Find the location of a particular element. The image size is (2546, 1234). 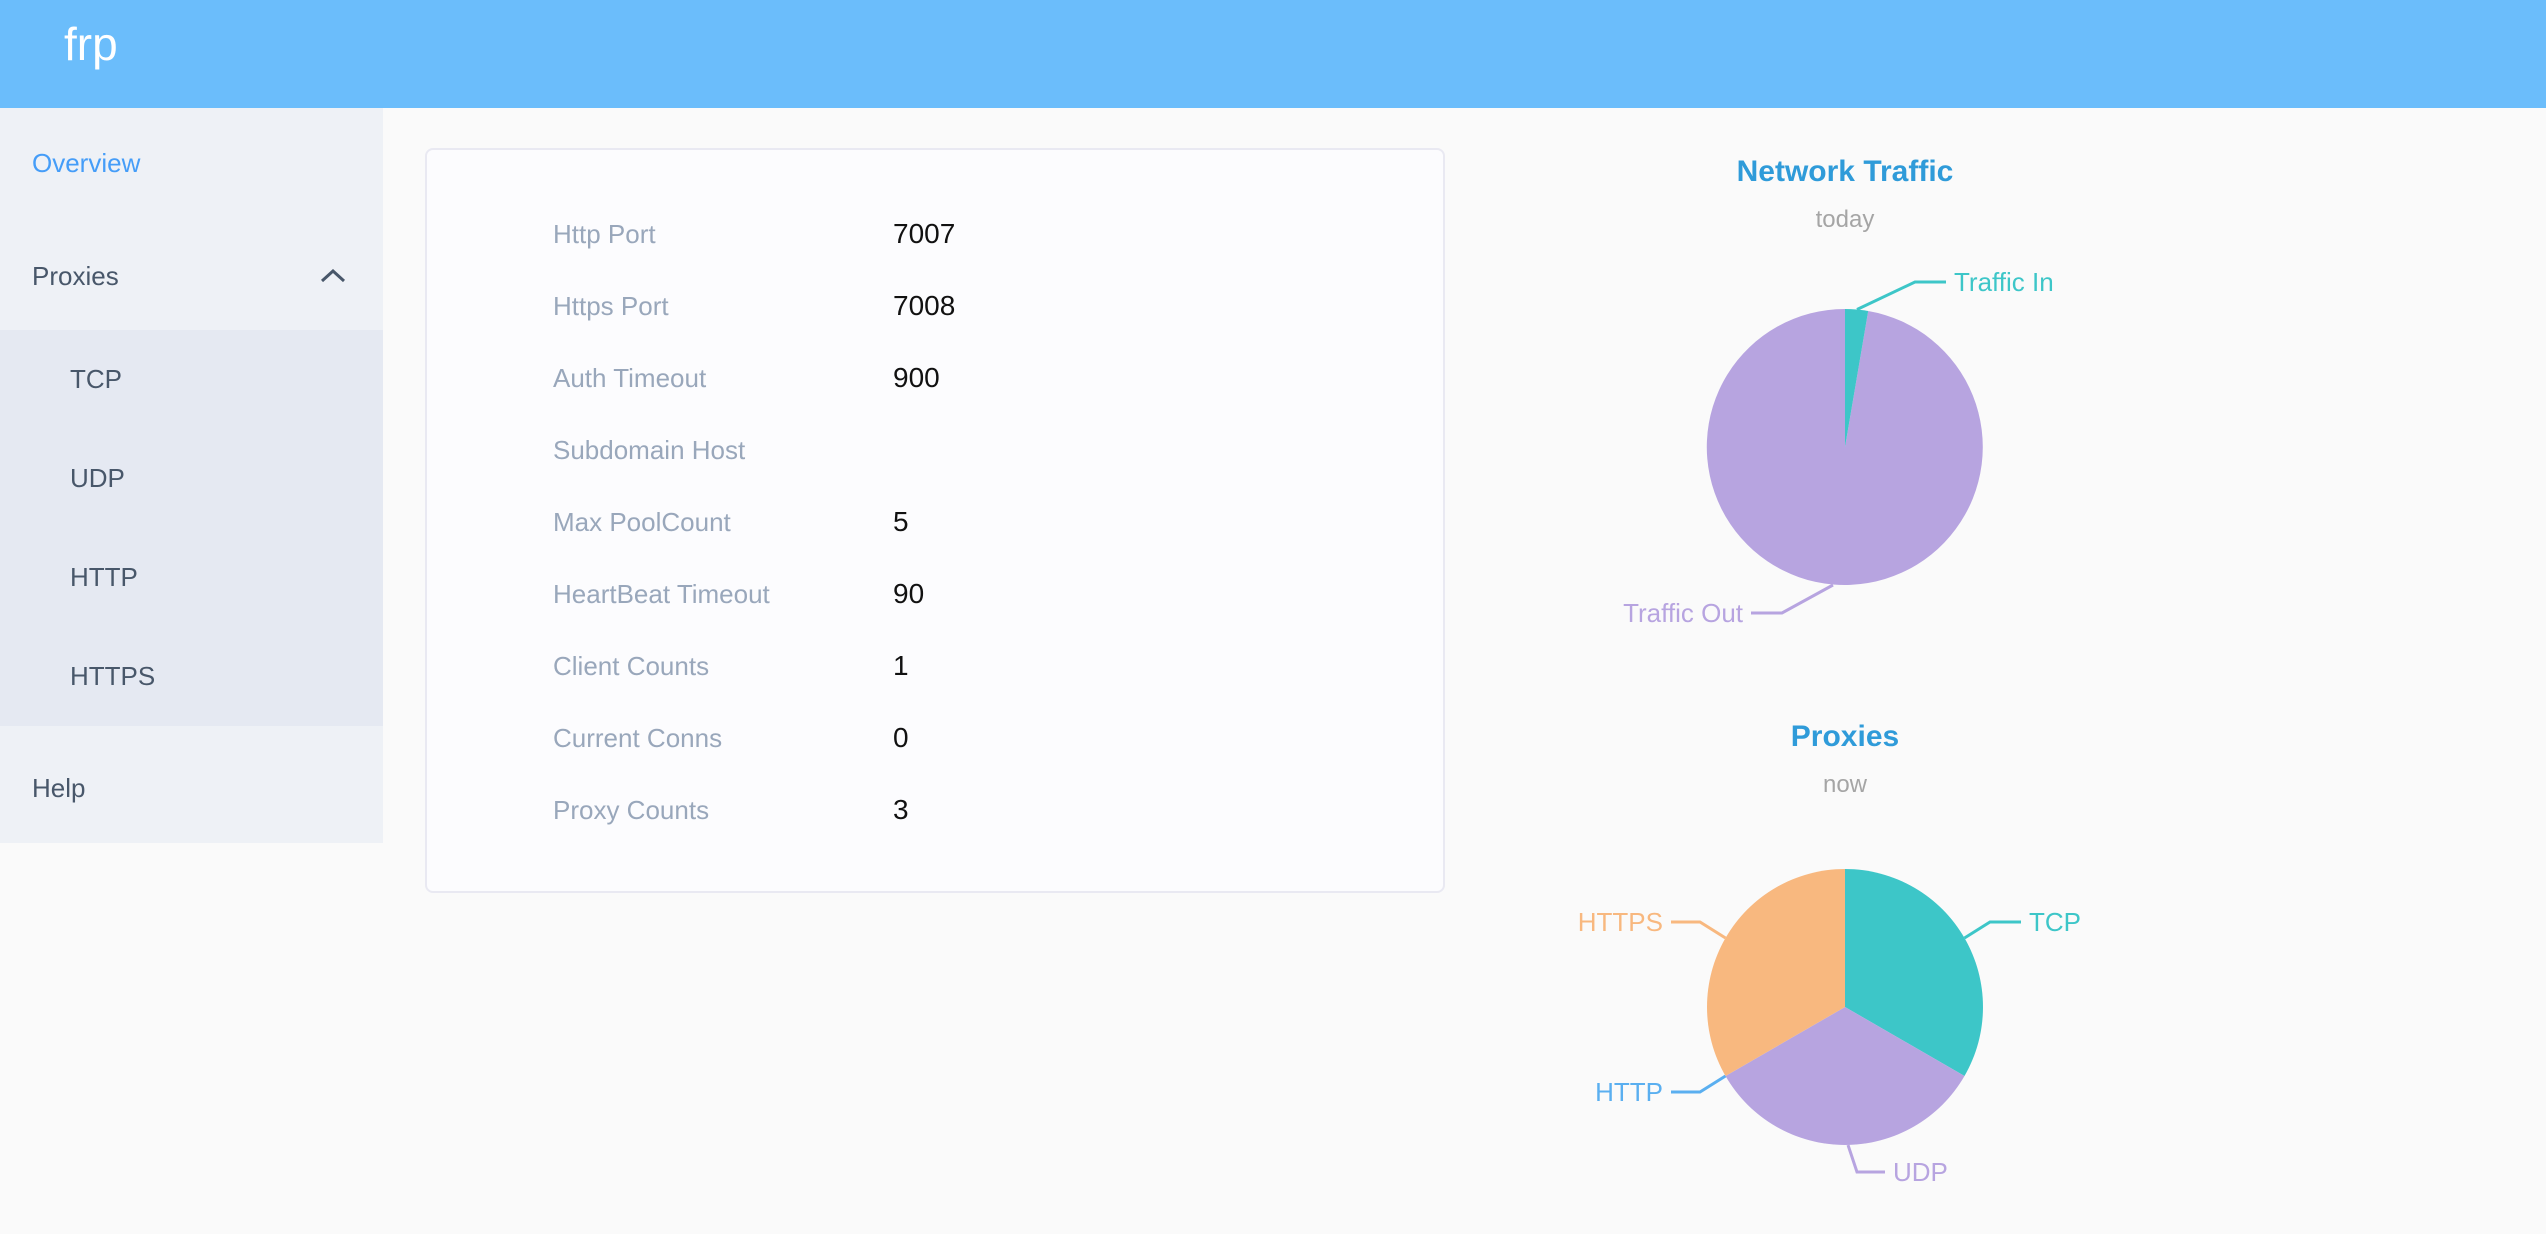

config-label: Http Port is located at coordinates (604, 233).